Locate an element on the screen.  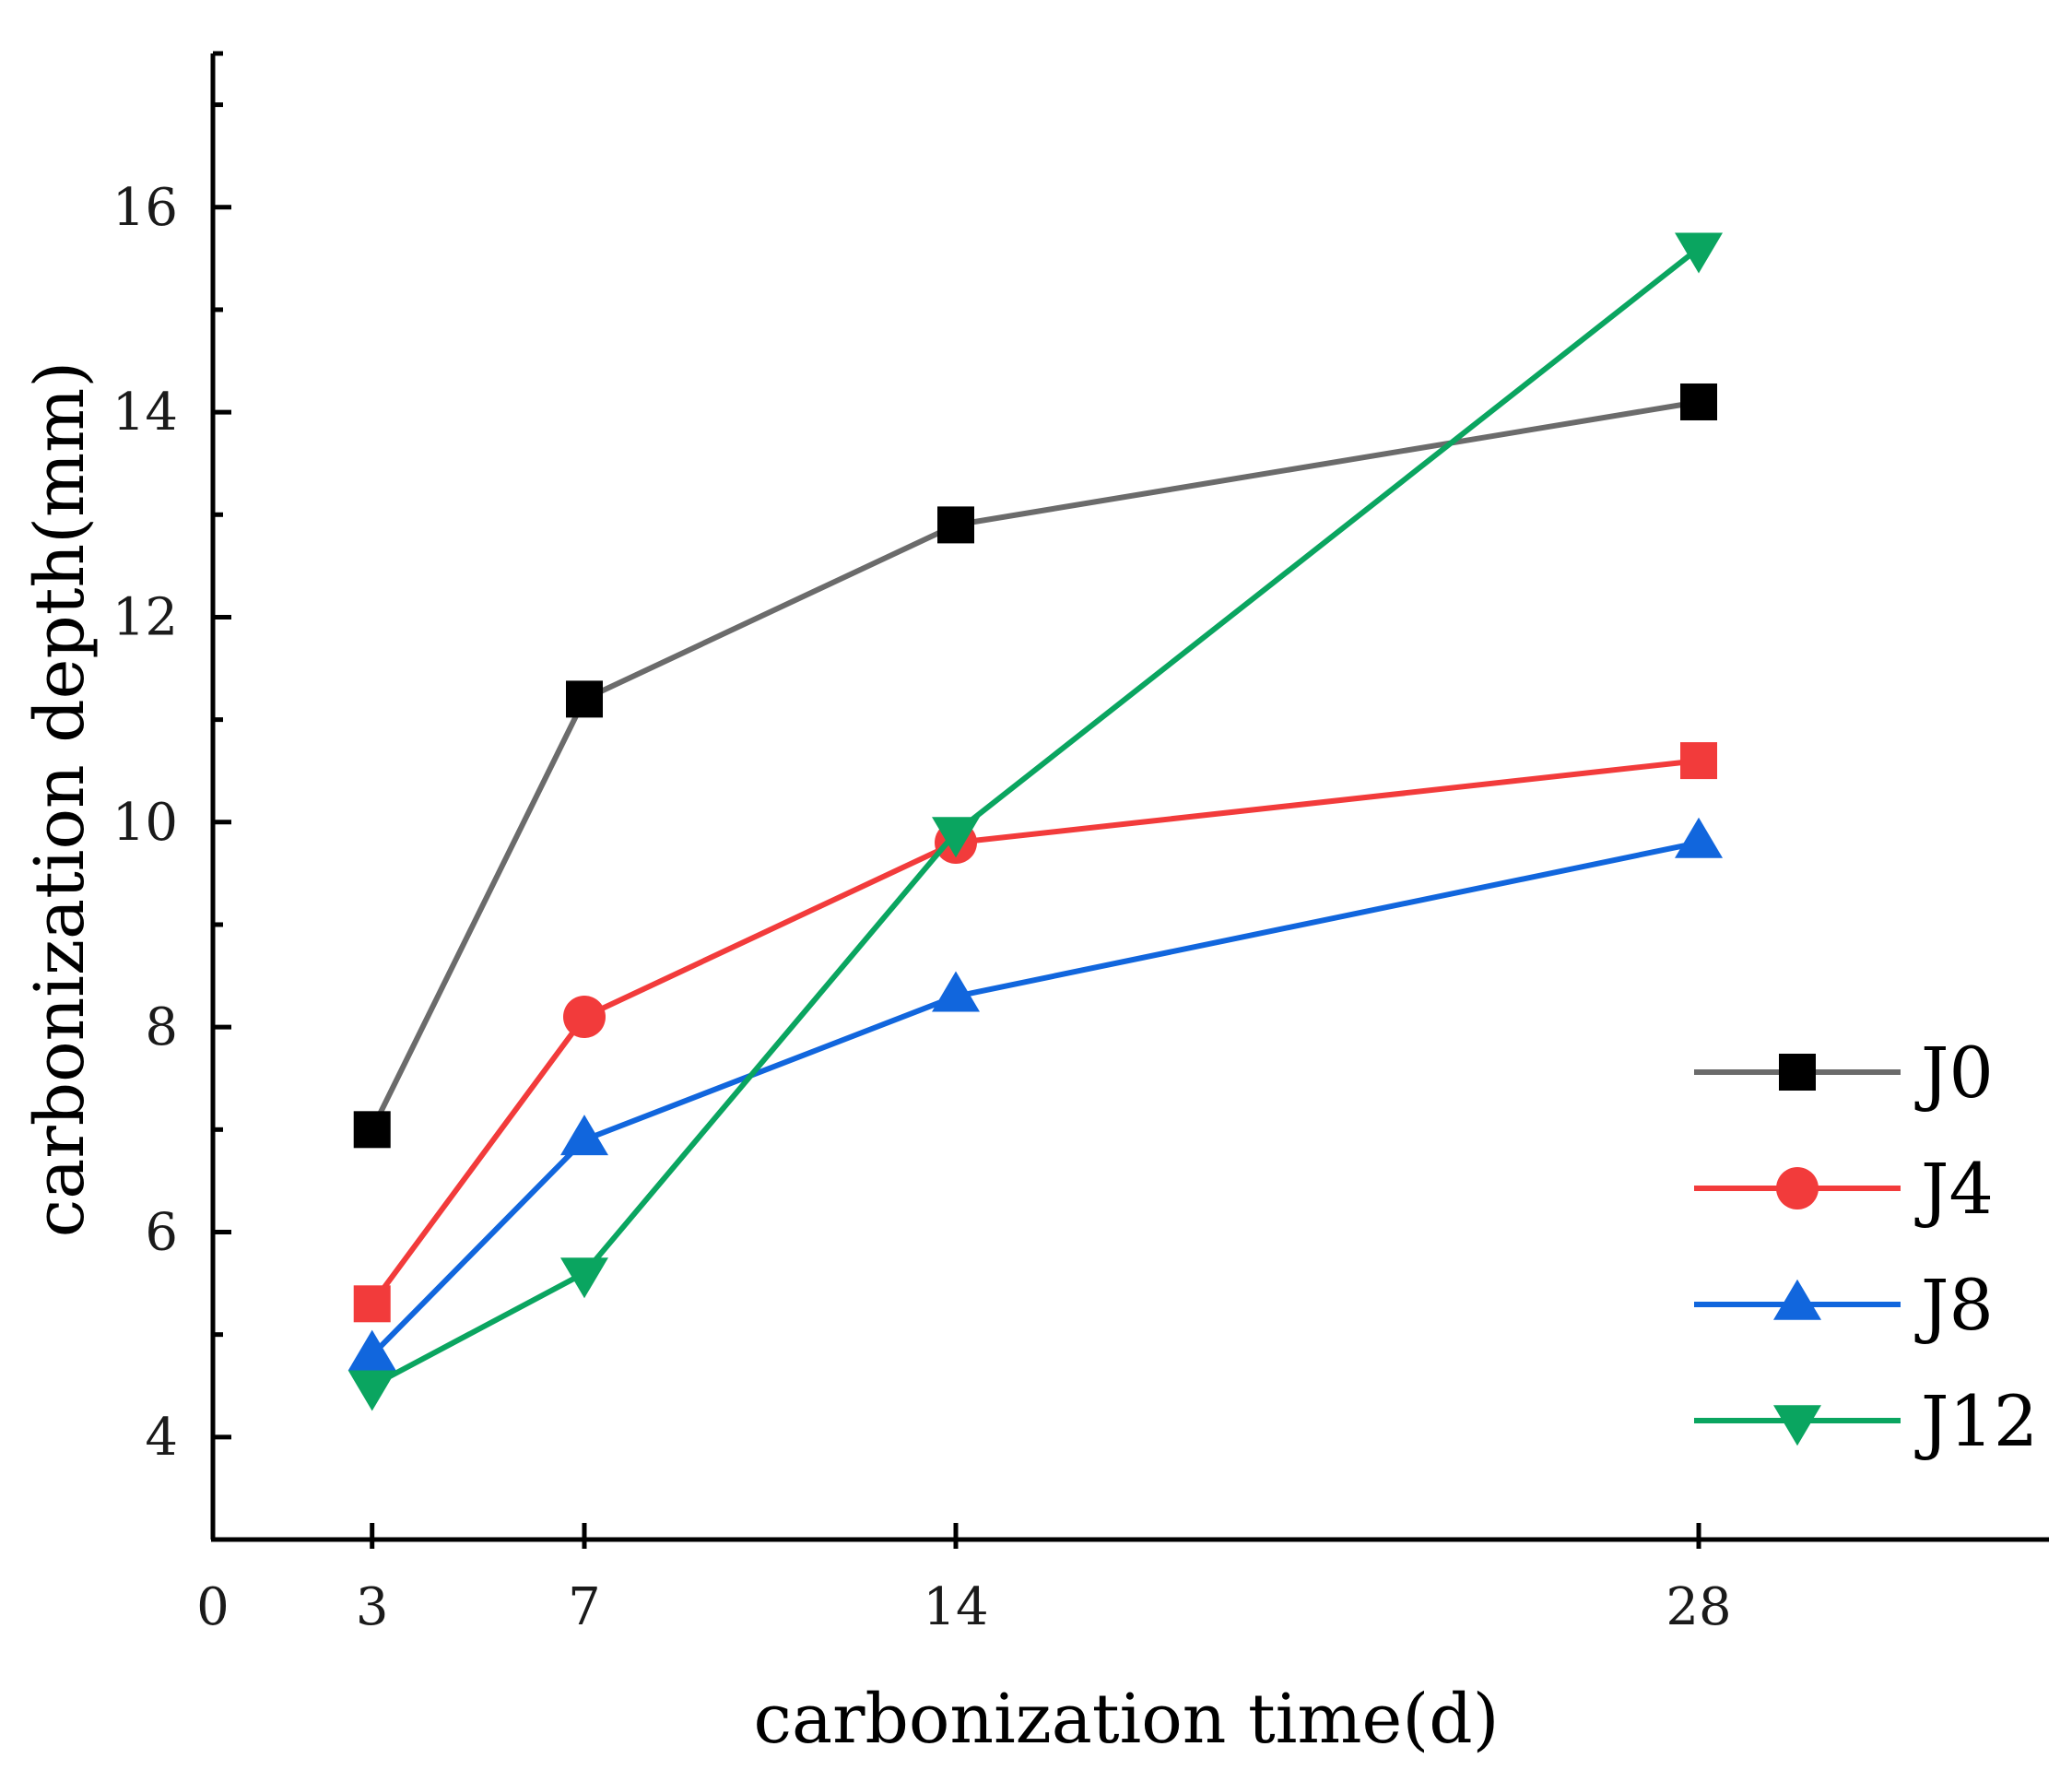
legend-label: J8 is located at coordinates (1954, 1305).